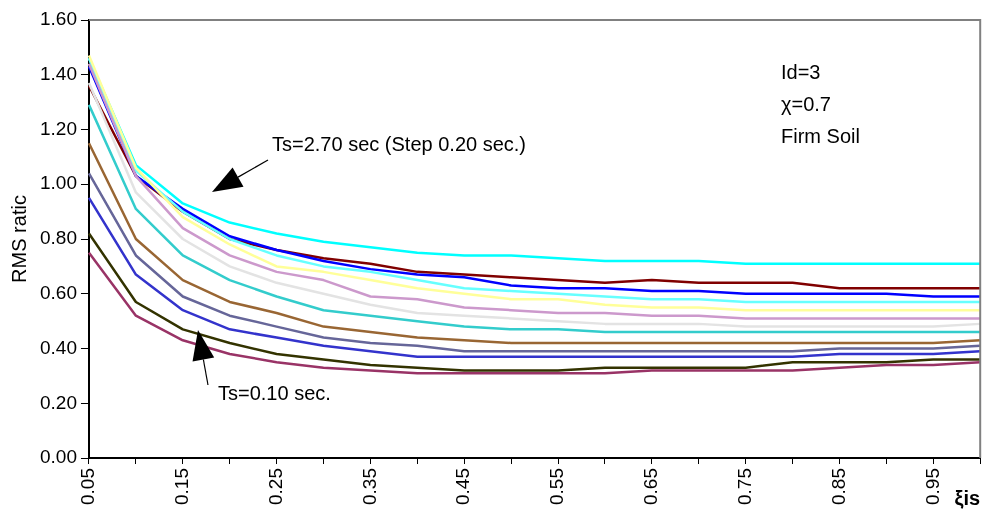 The width and height of the screenshot is (1007, 511). I want to click on x-tick-label: 0.75, so click(744, 486).